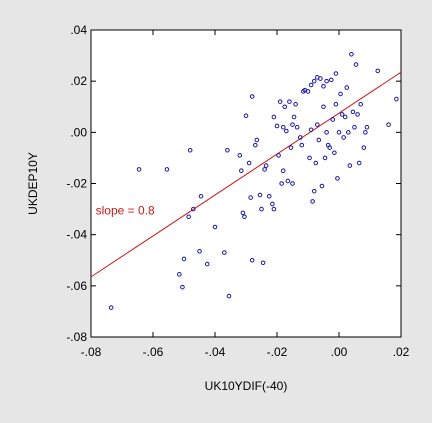 Image resolution: width=432 pixels, height=423 pixels. Describe the element at coordinates (76, 337) in the screenshot. I see `y-tick-label: -.08` at that location.